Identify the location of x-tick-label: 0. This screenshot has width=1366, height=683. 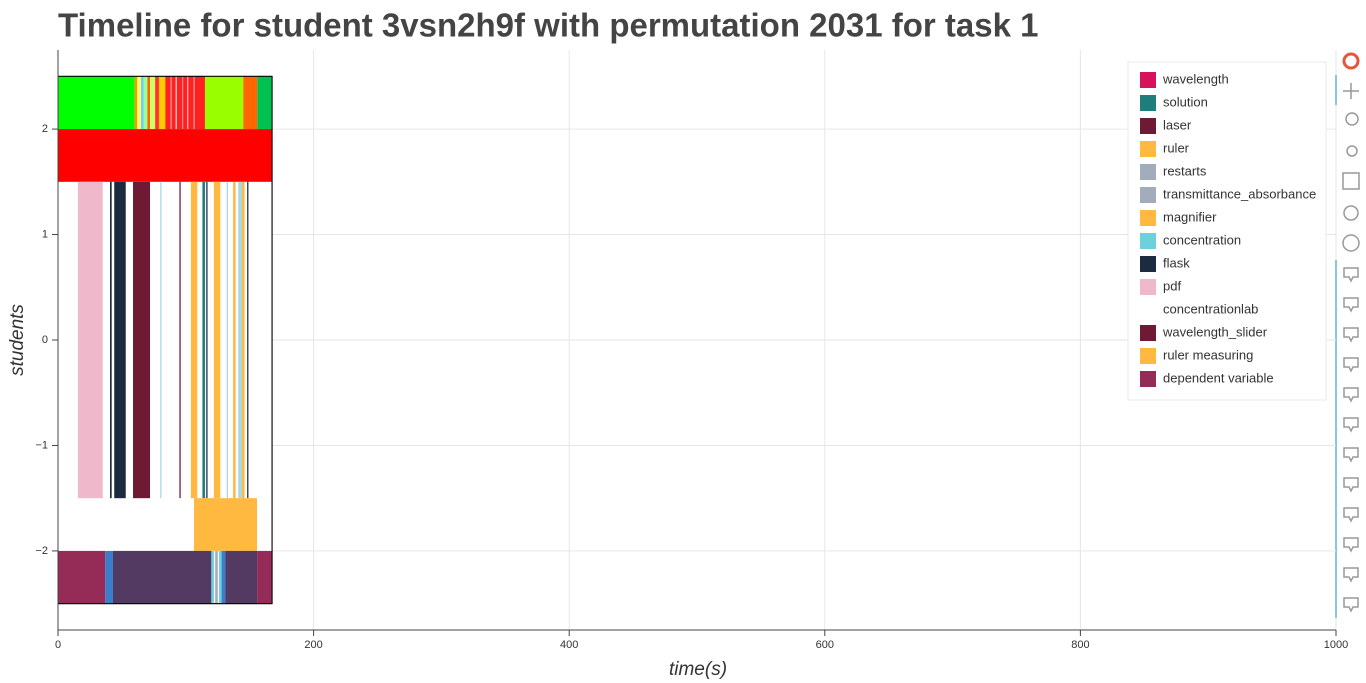
(58, 645).